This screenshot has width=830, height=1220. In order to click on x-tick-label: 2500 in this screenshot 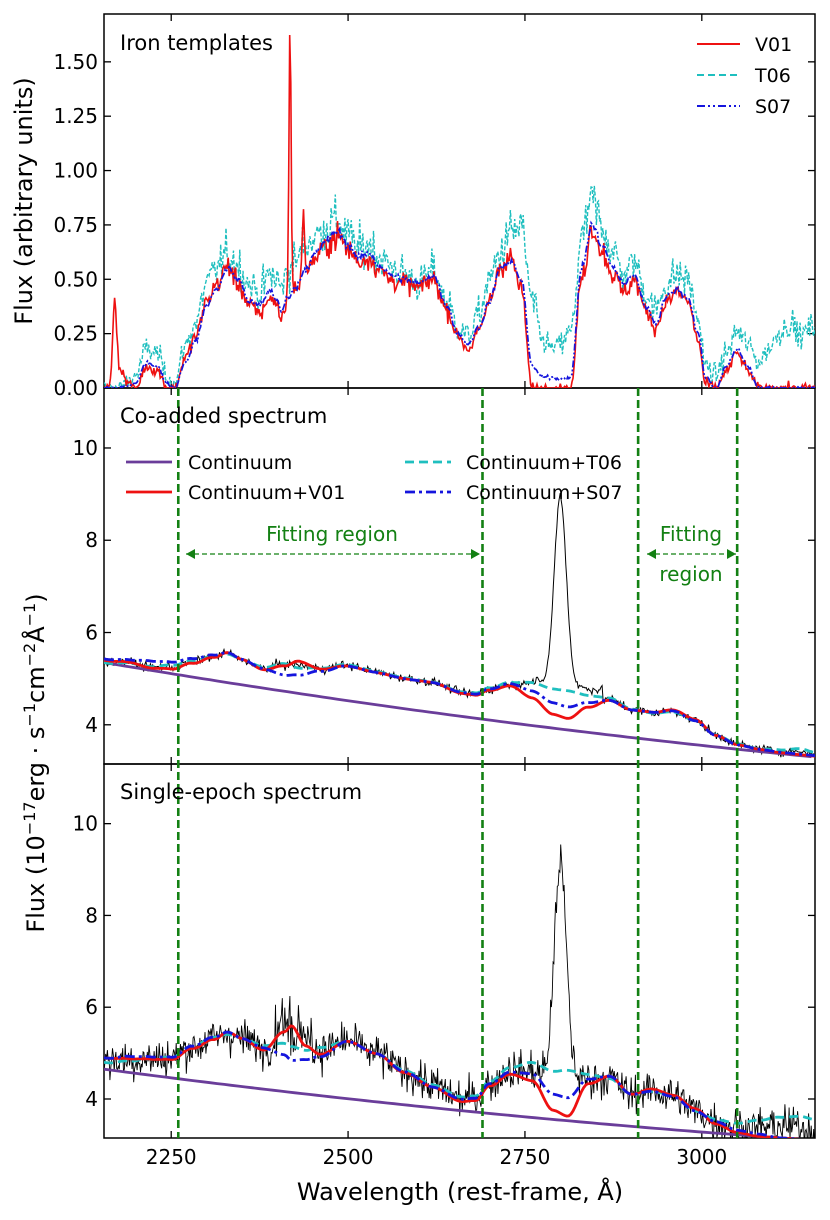, I will do `click(348, 1157)`.